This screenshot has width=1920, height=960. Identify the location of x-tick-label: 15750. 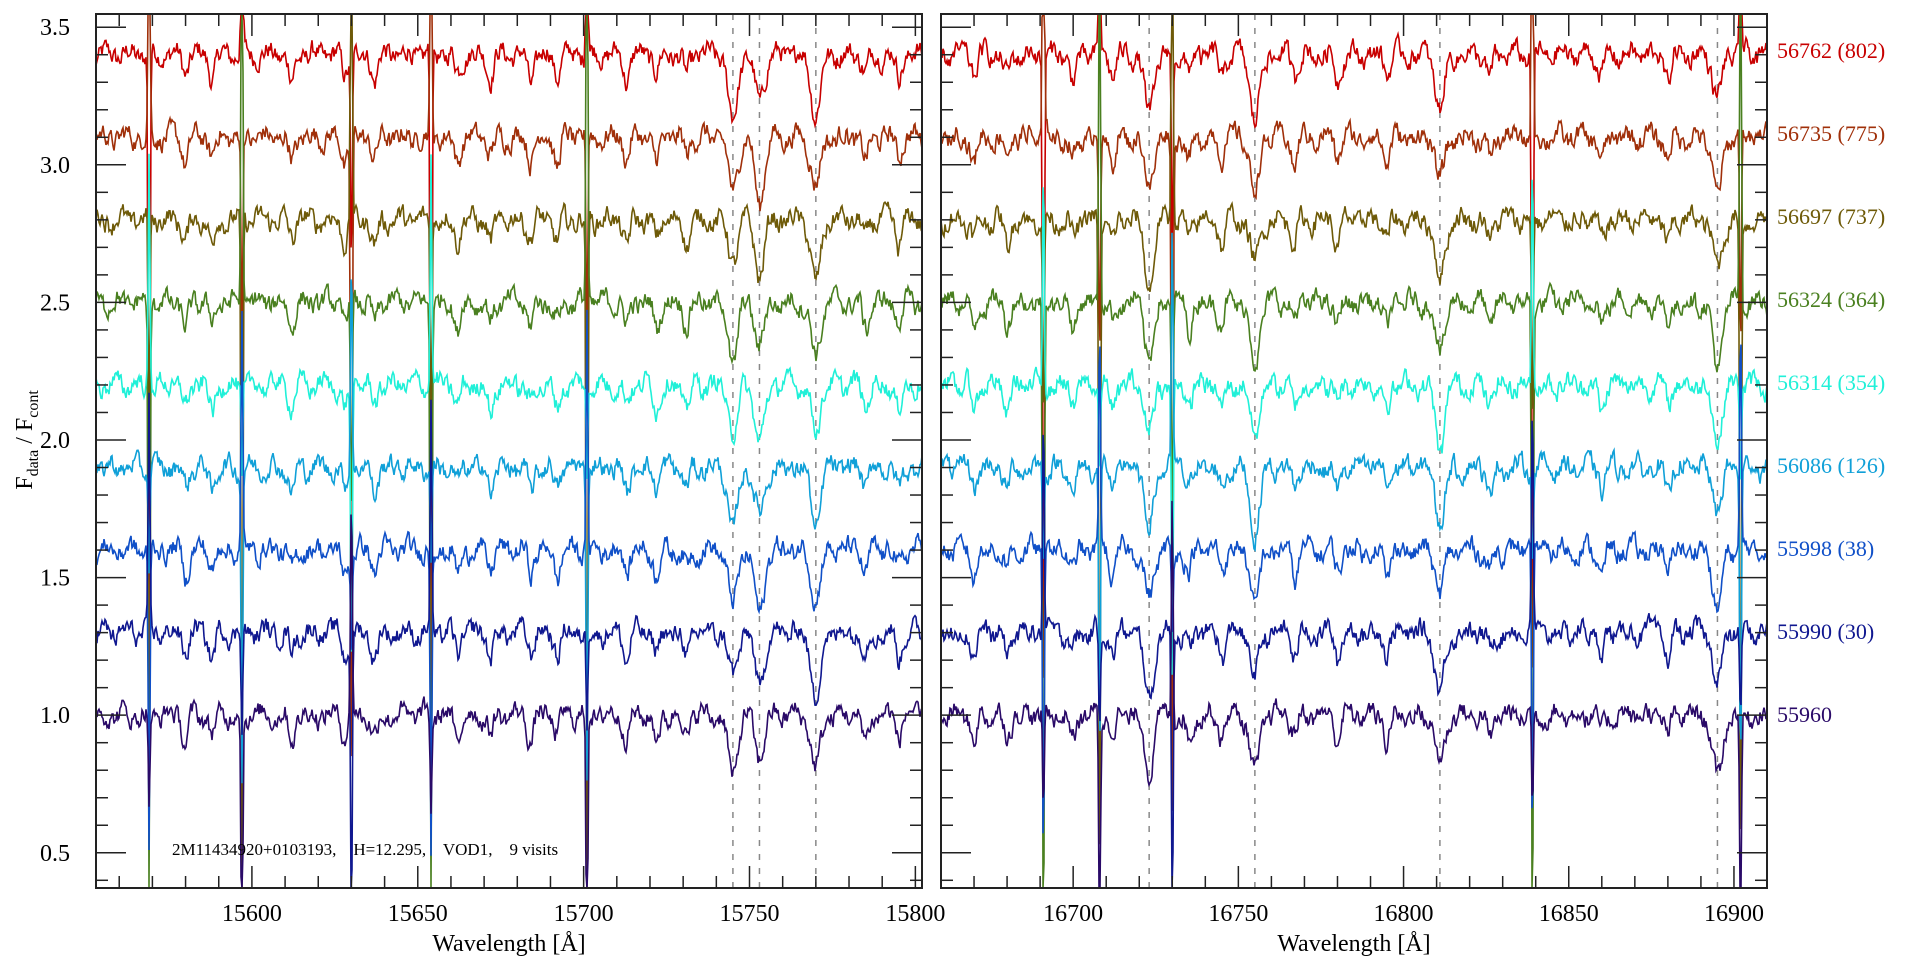
(750, 914).